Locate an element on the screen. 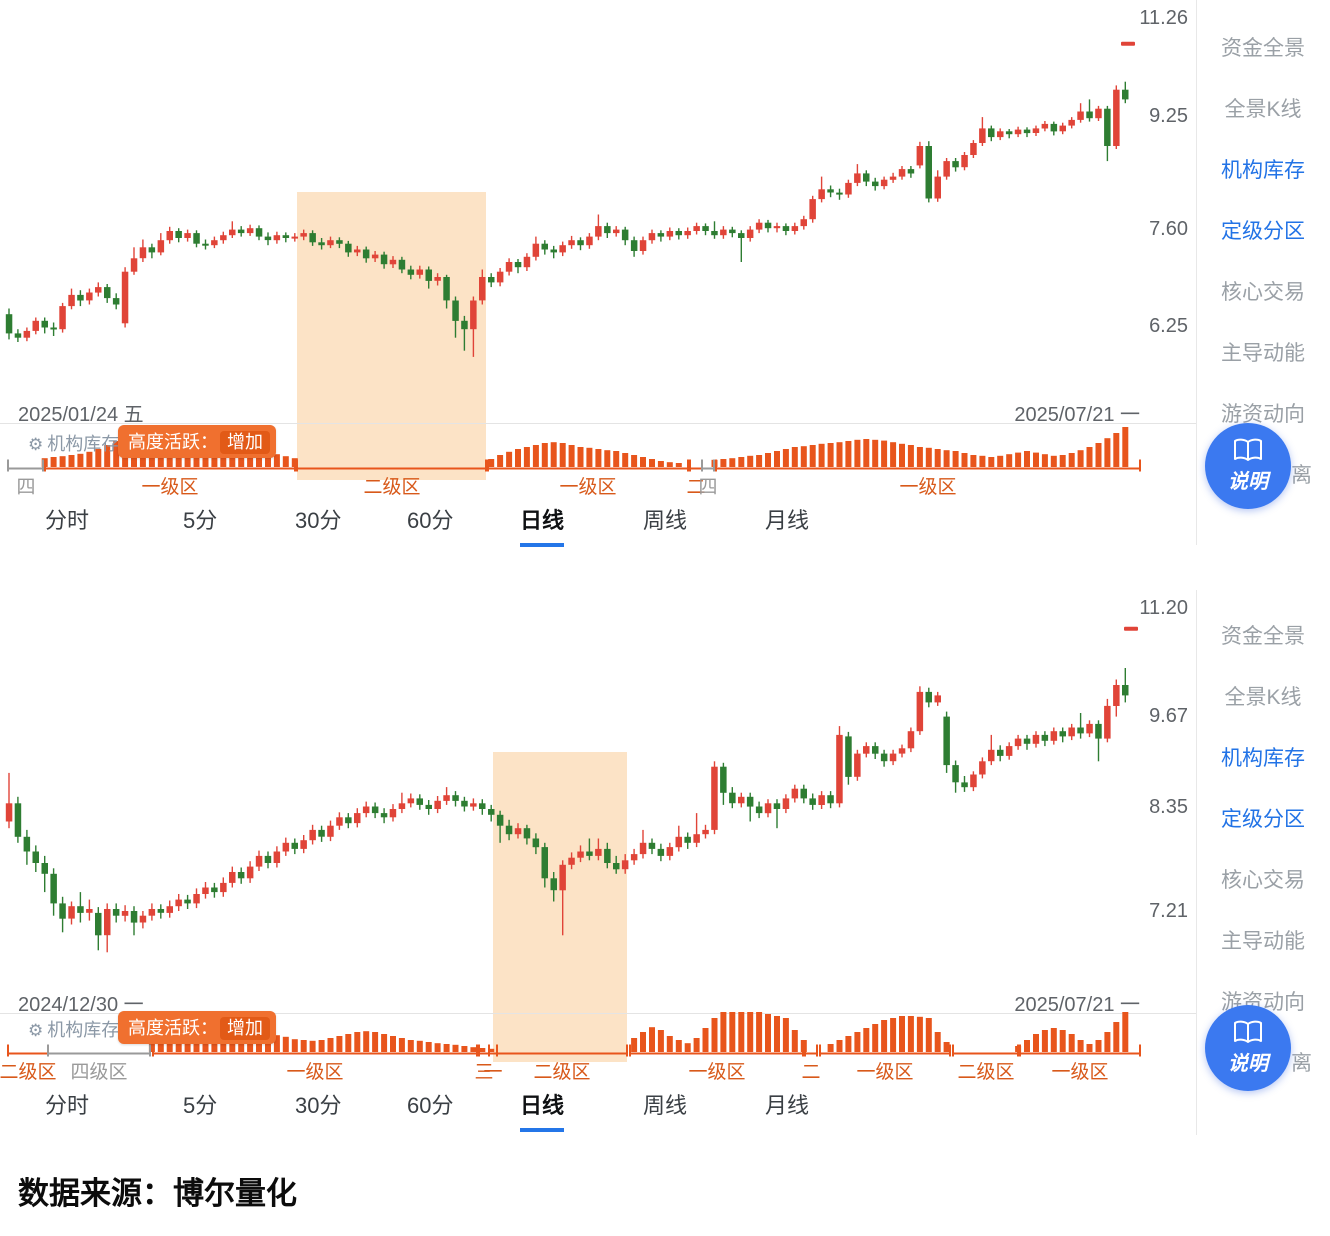  activity-badge: 高度活跃： 增加 is located at coordinates (197, 441).